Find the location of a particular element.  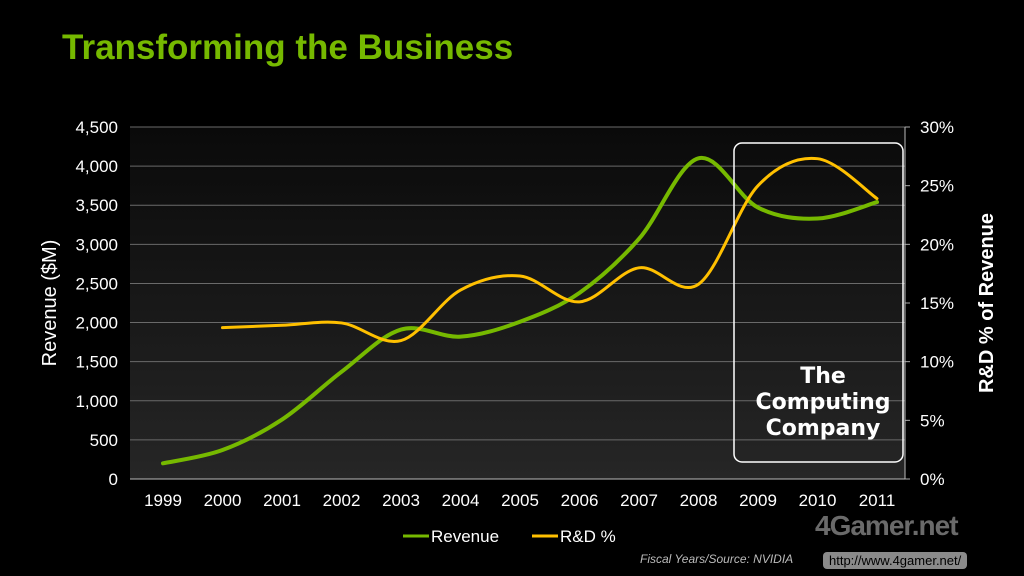

y-tick-label: 3,000 is located at coordinates (96, 244).